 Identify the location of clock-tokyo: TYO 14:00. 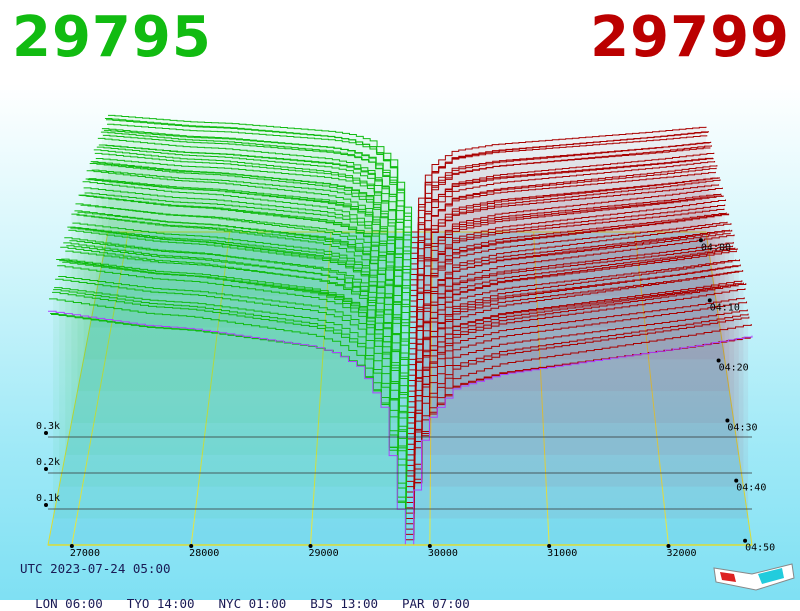
(160, 603).